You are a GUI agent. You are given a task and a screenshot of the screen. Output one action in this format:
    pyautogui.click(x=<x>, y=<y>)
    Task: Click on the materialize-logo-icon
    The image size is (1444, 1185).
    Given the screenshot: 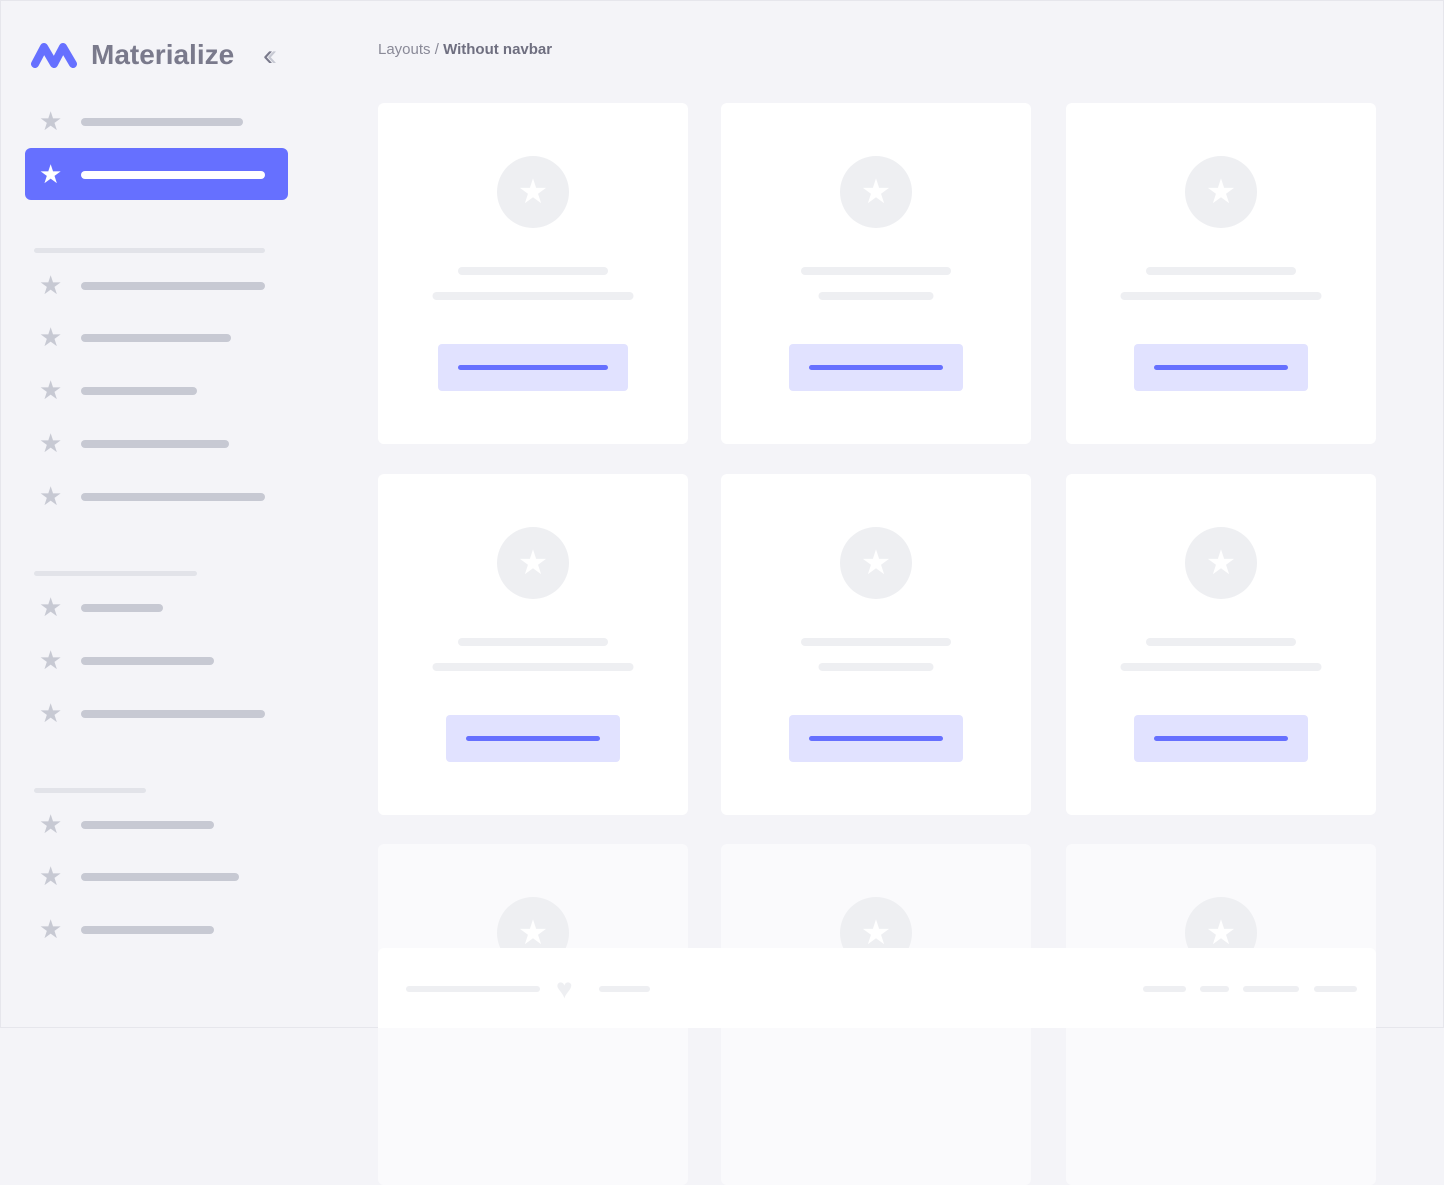 What is the action you would take?
    pyautogui.click(x=54, y=55)
    